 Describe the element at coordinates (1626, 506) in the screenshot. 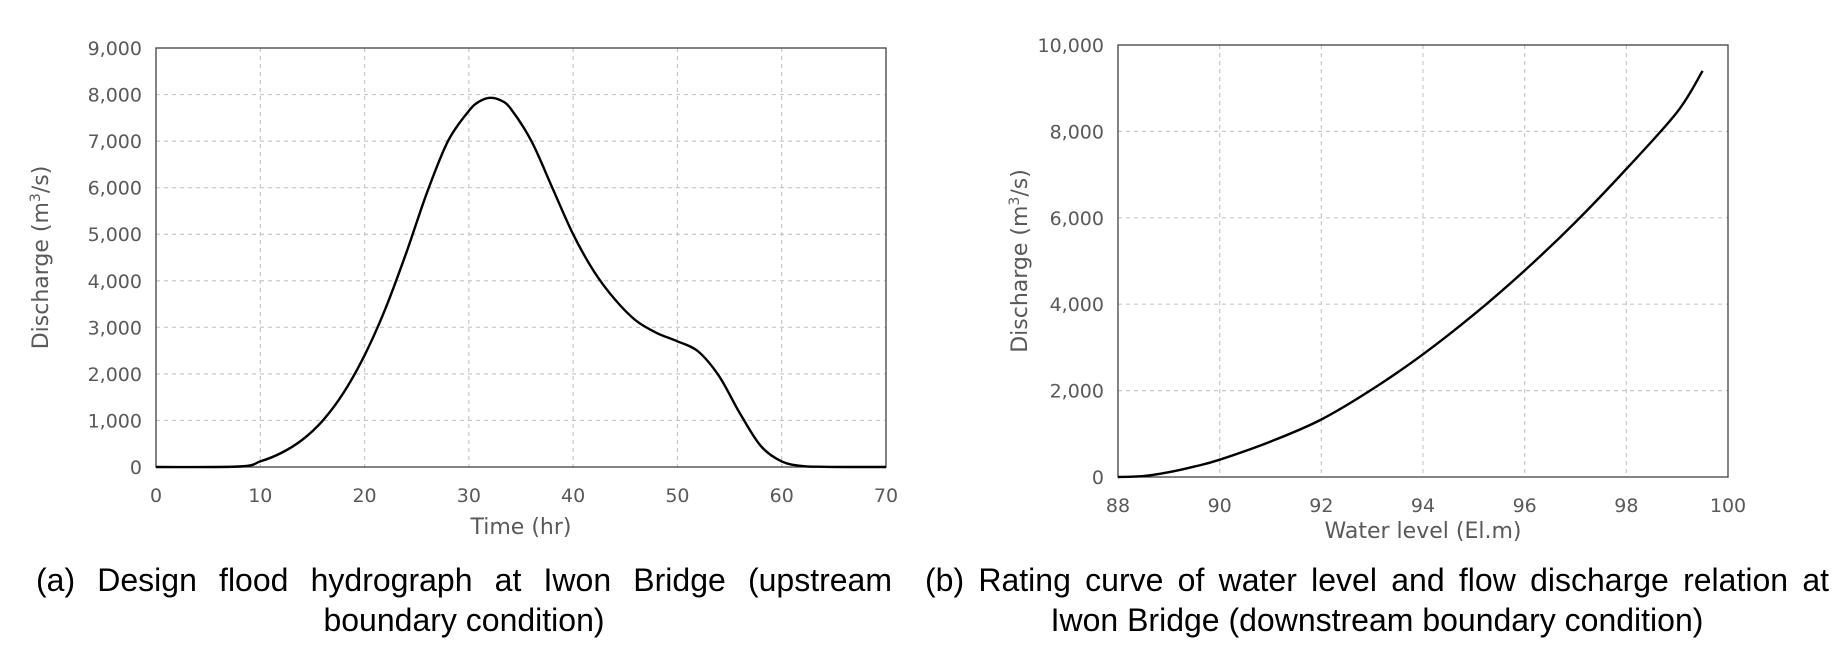

I see `x-tick-label: 98` at that location.